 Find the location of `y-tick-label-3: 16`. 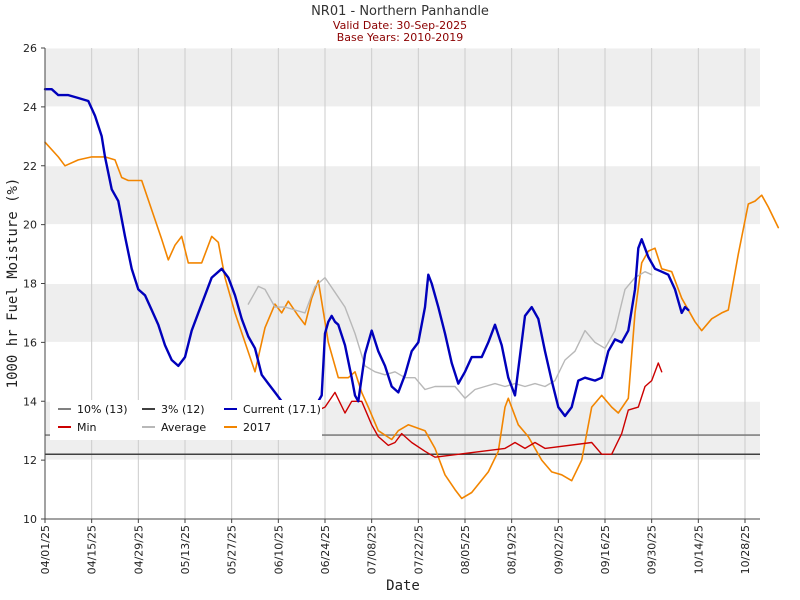

y-tick-label-3: 16 is located at coordinates (30, 342).